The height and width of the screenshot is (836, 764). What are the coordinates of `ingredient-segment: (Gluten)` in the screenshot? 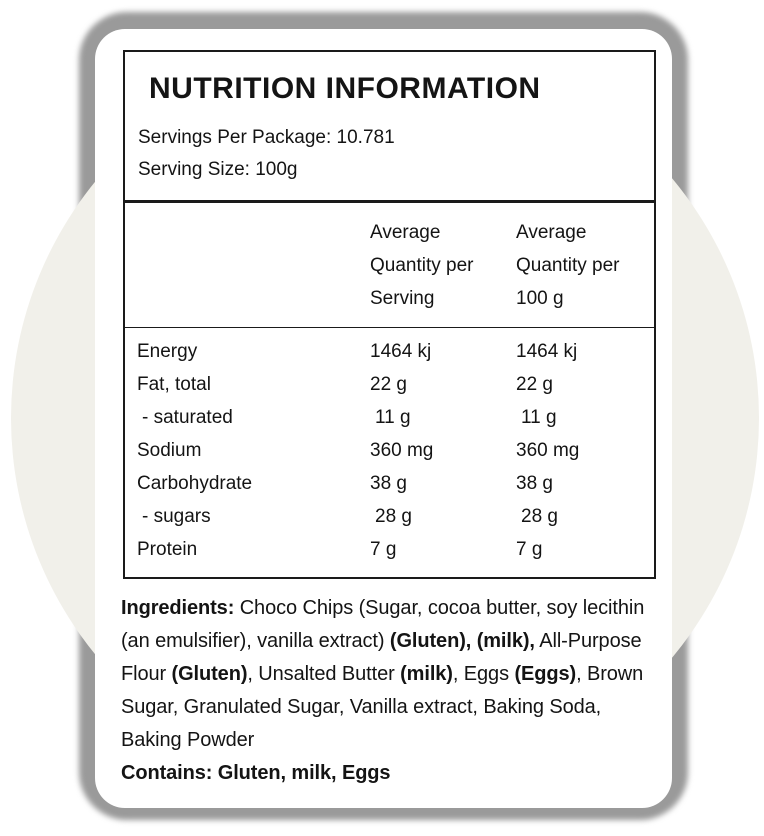 It's located at (209, 674).